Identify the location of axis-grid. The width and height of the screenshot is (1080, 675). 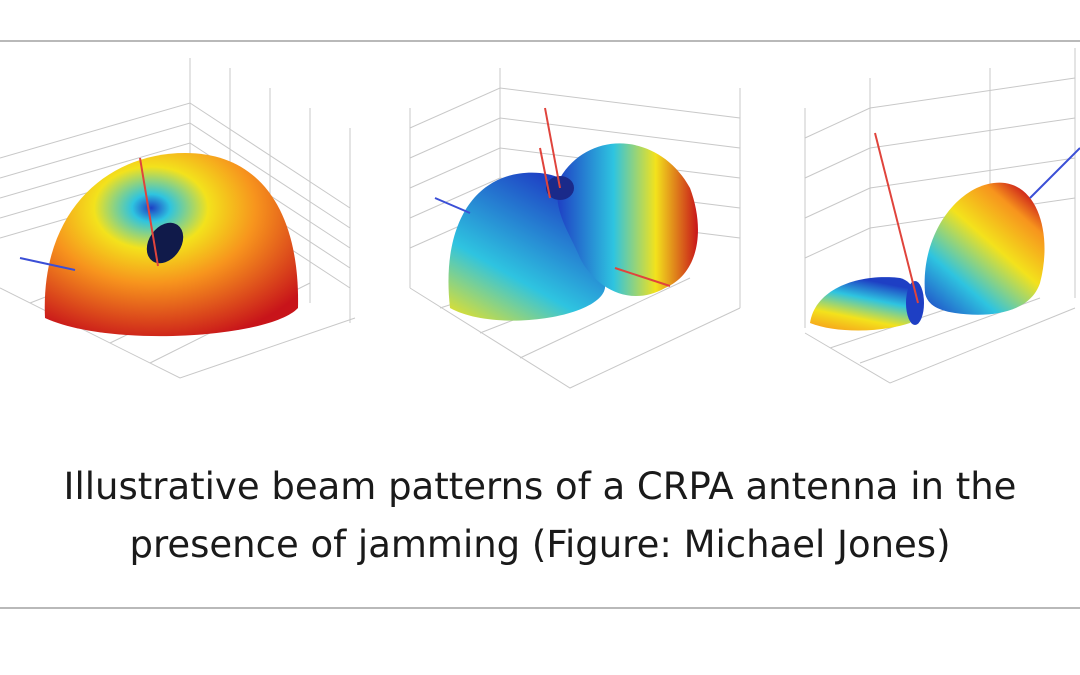
(940, 216).